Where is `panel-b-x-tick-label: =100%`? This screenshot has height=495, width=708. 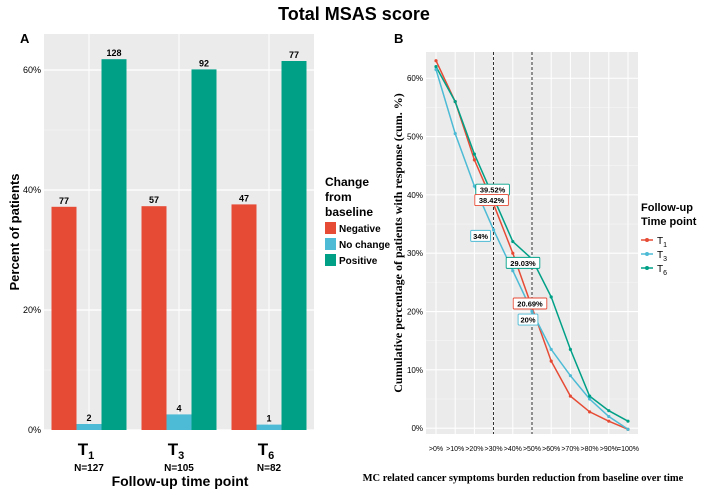
panel-b-x-tick-label: =100% is located at coordinates (628, 449).